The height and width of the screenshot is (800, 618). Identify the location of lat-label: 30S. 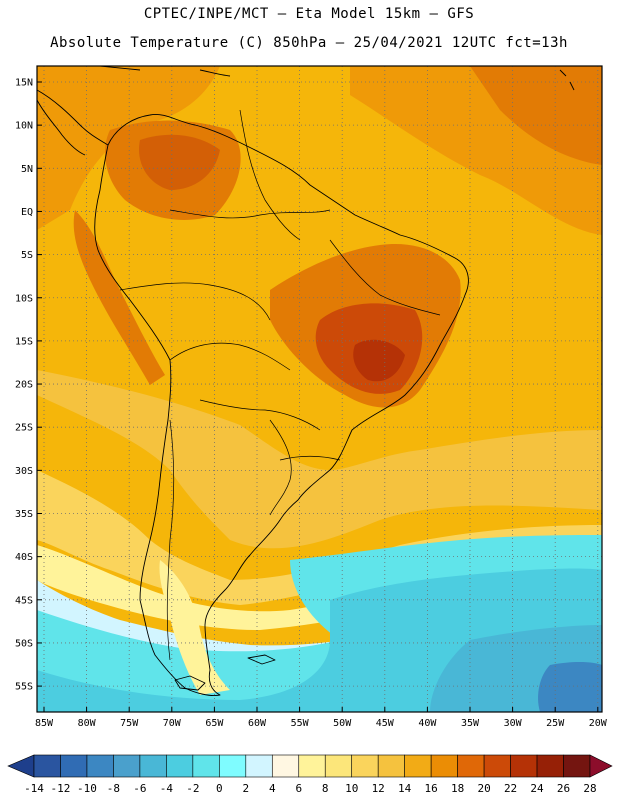
(24, 471).